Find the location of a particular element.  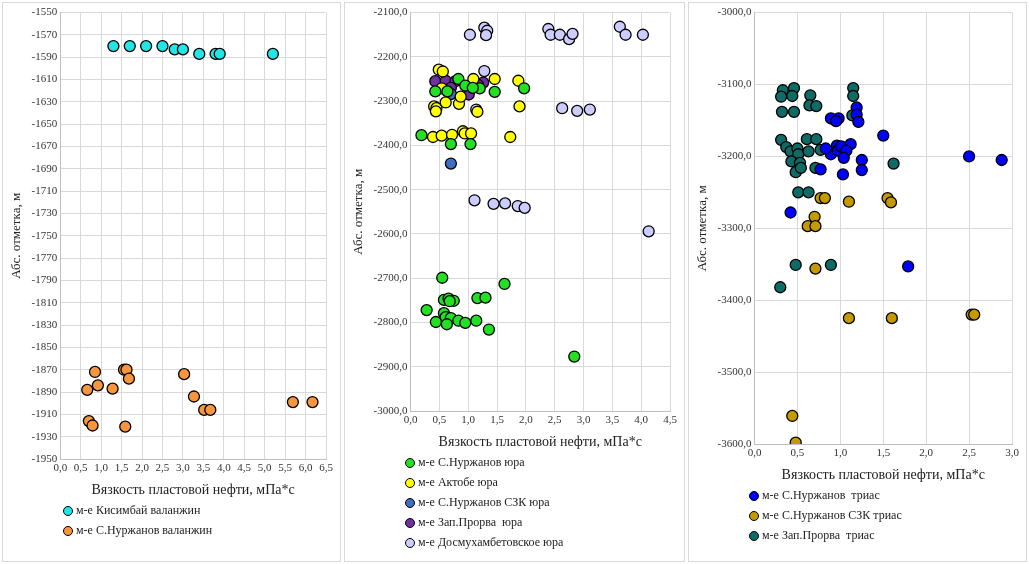

y-tick-label: -3600,0 is located at coordinates (734, 442).